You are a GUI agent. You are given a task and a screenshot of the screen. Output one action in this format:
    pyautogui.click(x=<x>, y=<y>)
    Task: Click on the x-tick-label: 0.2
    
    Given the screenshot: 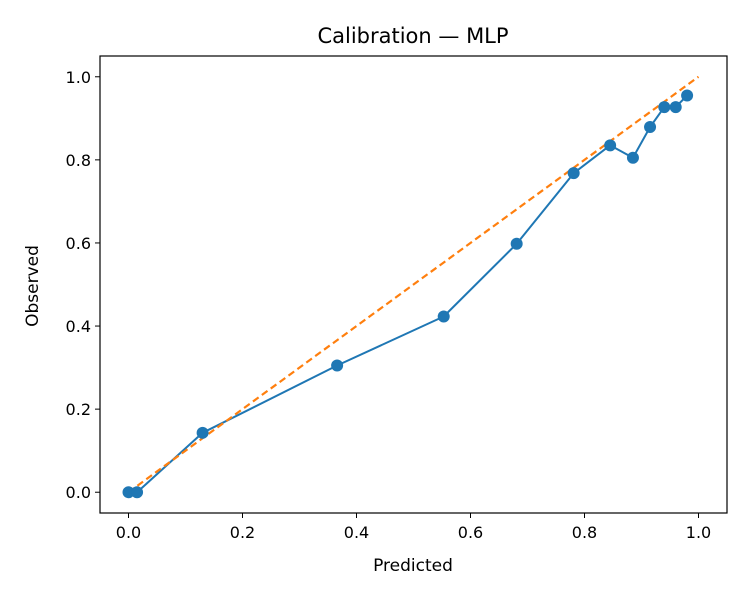 What is the action you would take?
    pyautogui.click(x=242, y=532)
    